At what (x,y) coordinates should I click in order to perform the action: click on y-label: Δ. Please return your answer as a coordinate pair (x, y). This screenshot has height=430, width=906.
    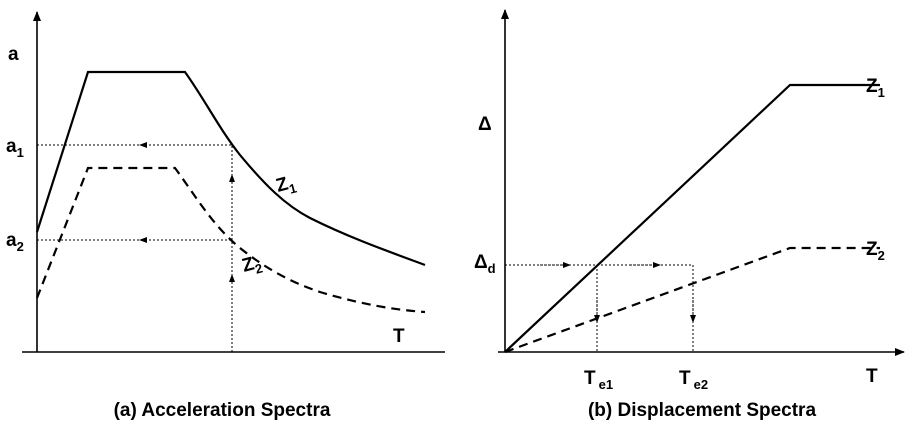
    Looking at the image, I should click on (485, 124).